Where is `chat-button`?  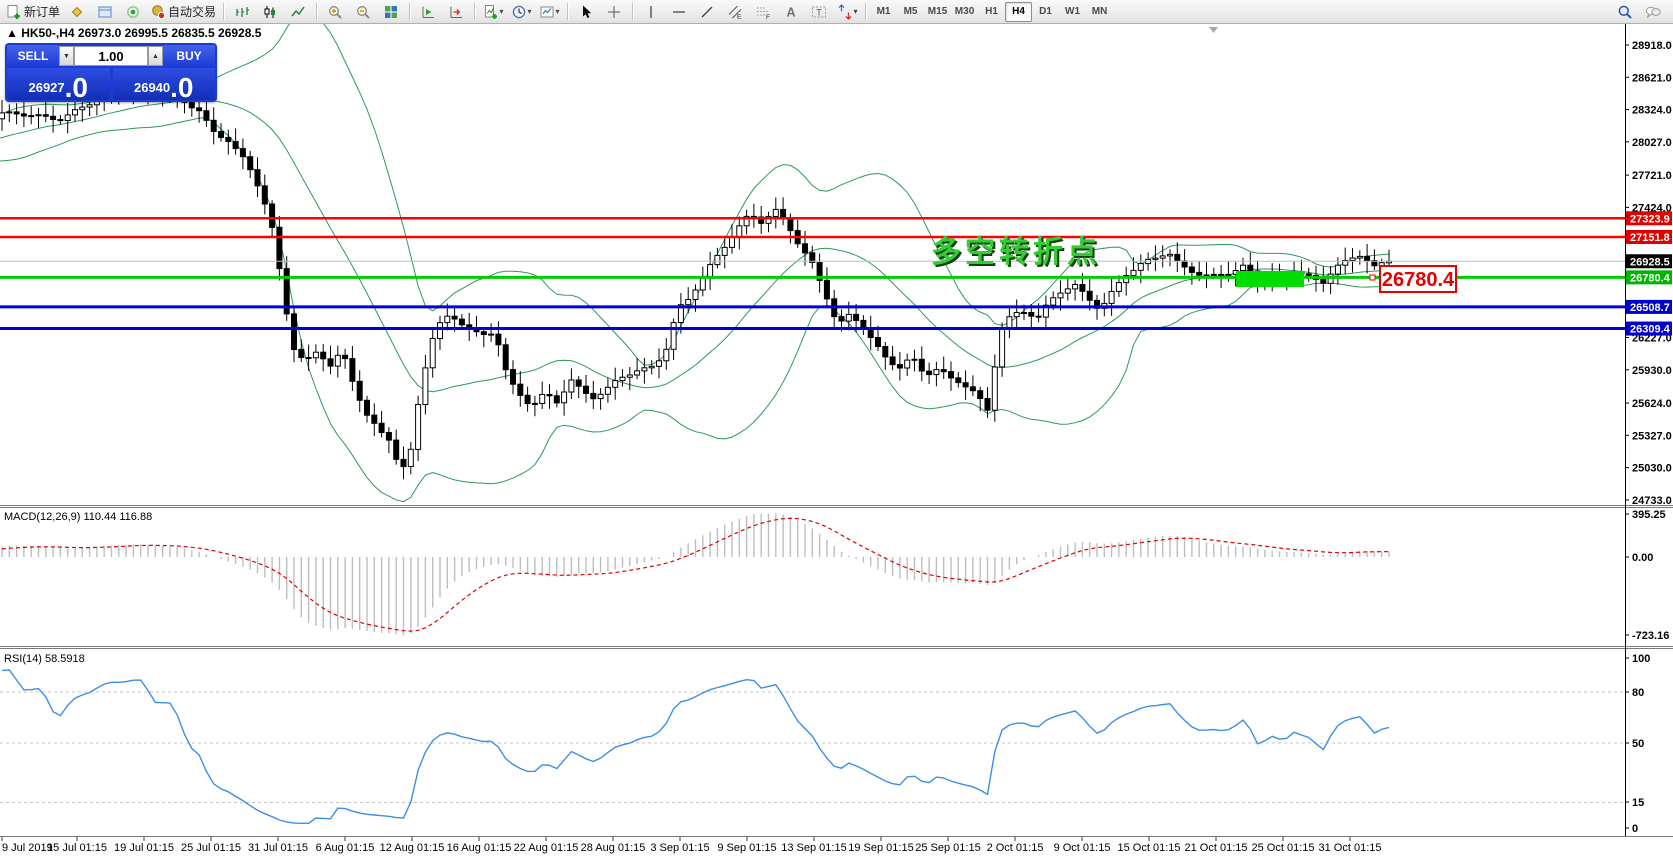
chat-button is located at coordinates (1653, 12).